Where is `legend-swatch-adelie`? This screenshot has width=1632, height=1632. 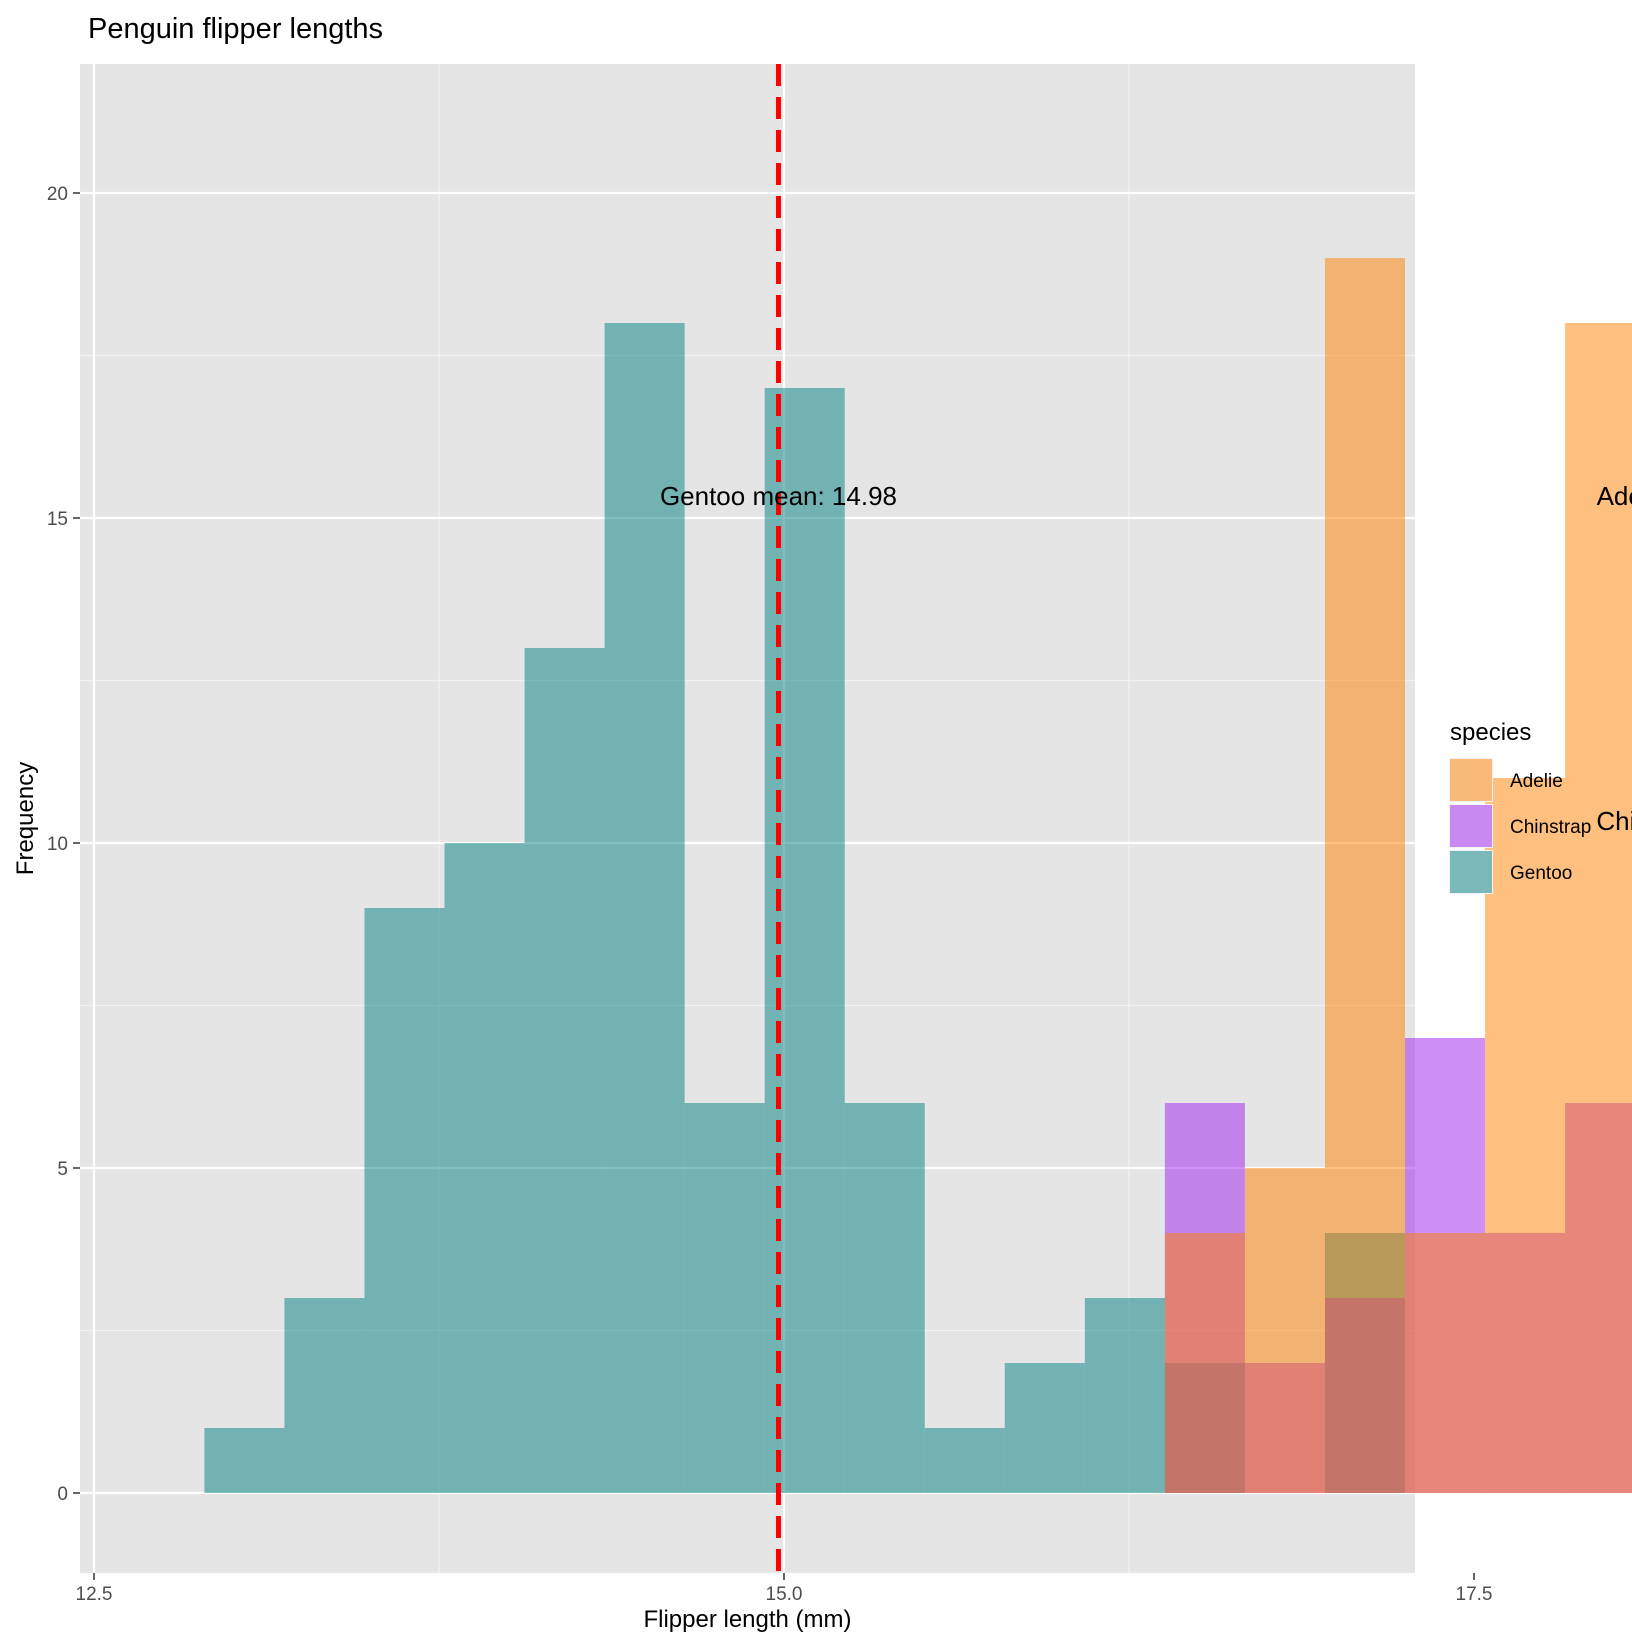
legend-swatch-adelie is located at coordinates (1471, 780).